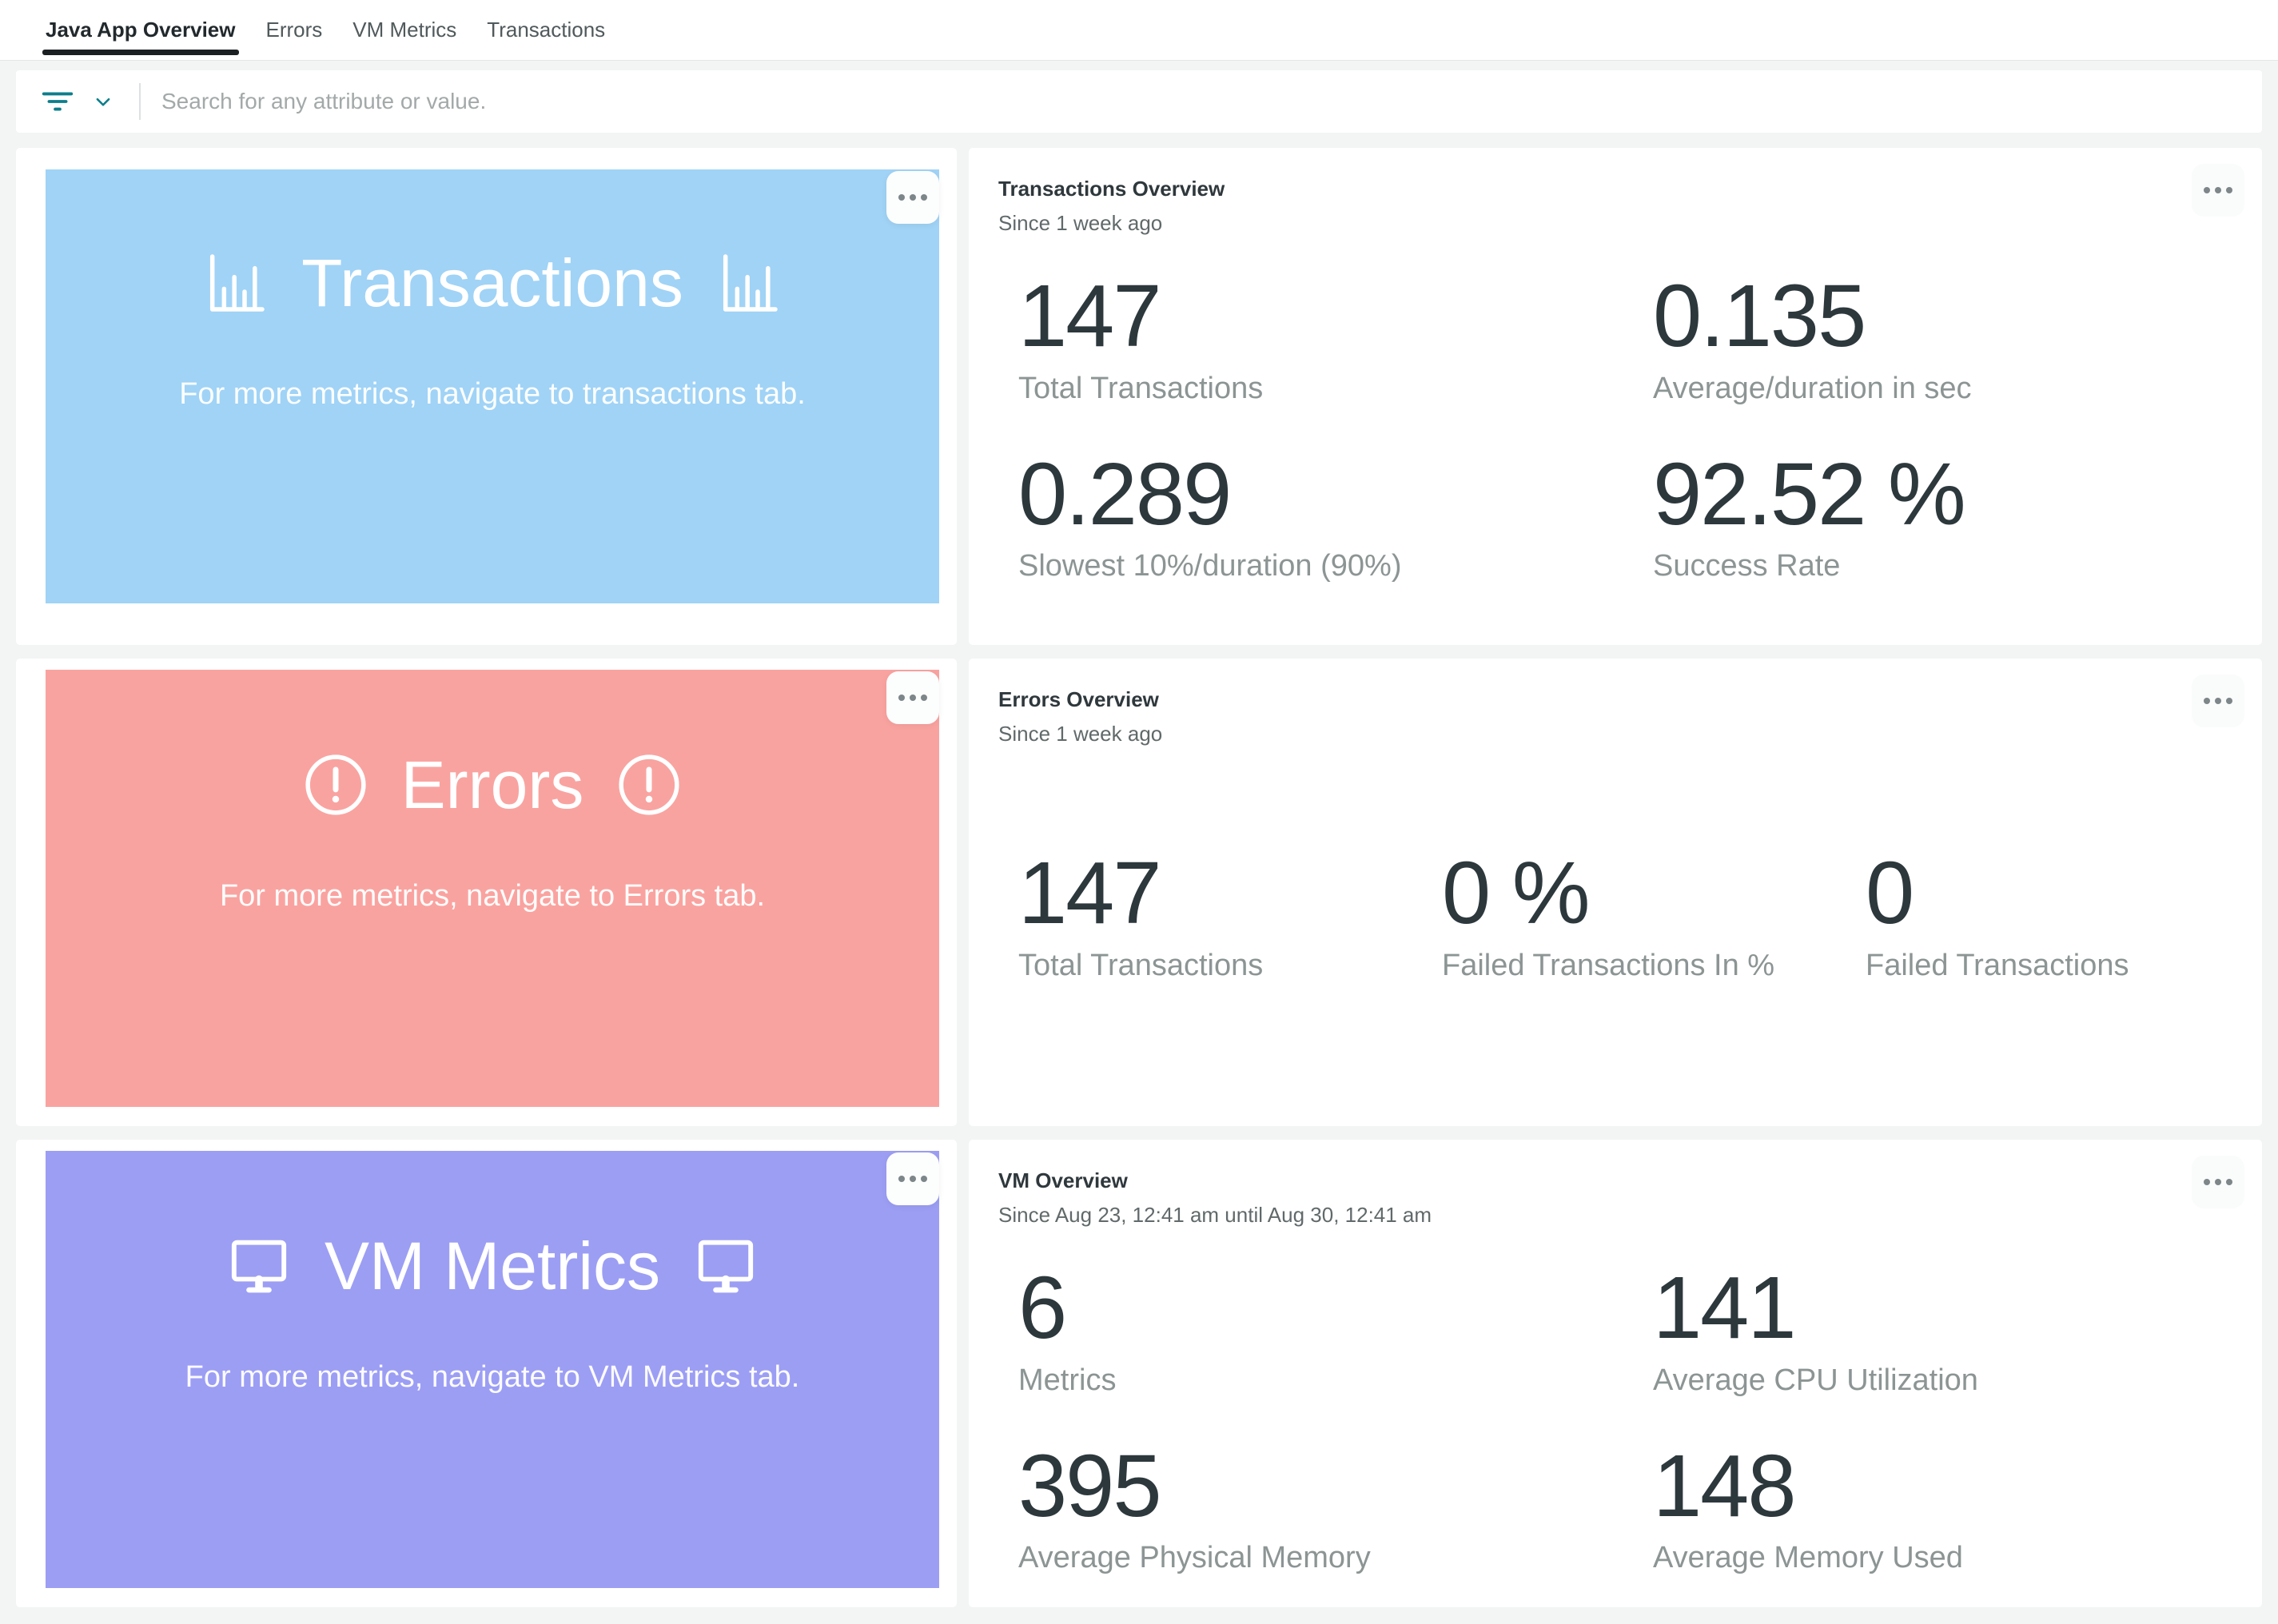 This screenshot has width=2278, height=1624. I want to click on metric-value: 92.52 %, so click(1809, 493).